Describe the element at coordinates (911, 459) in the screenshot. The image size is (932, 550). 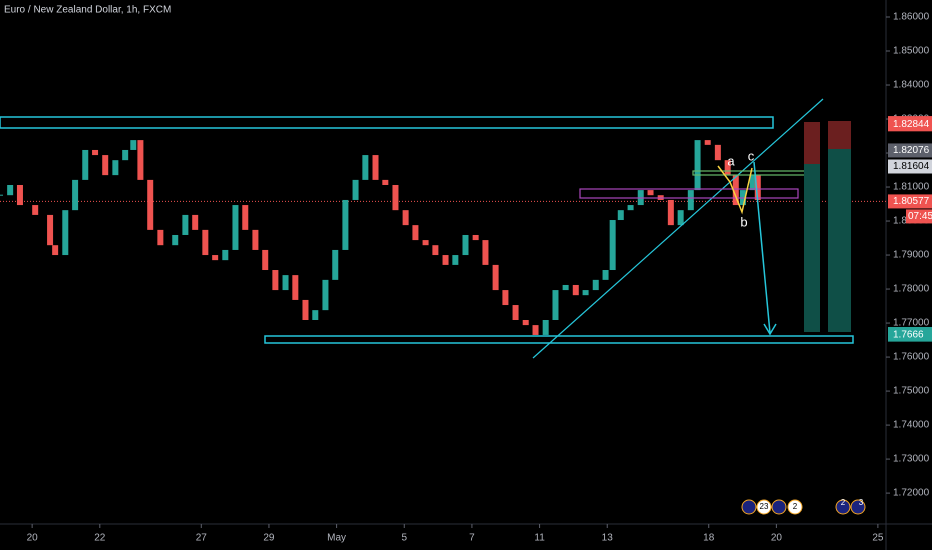
I see `y-tick-label: 1.73000` at that location.